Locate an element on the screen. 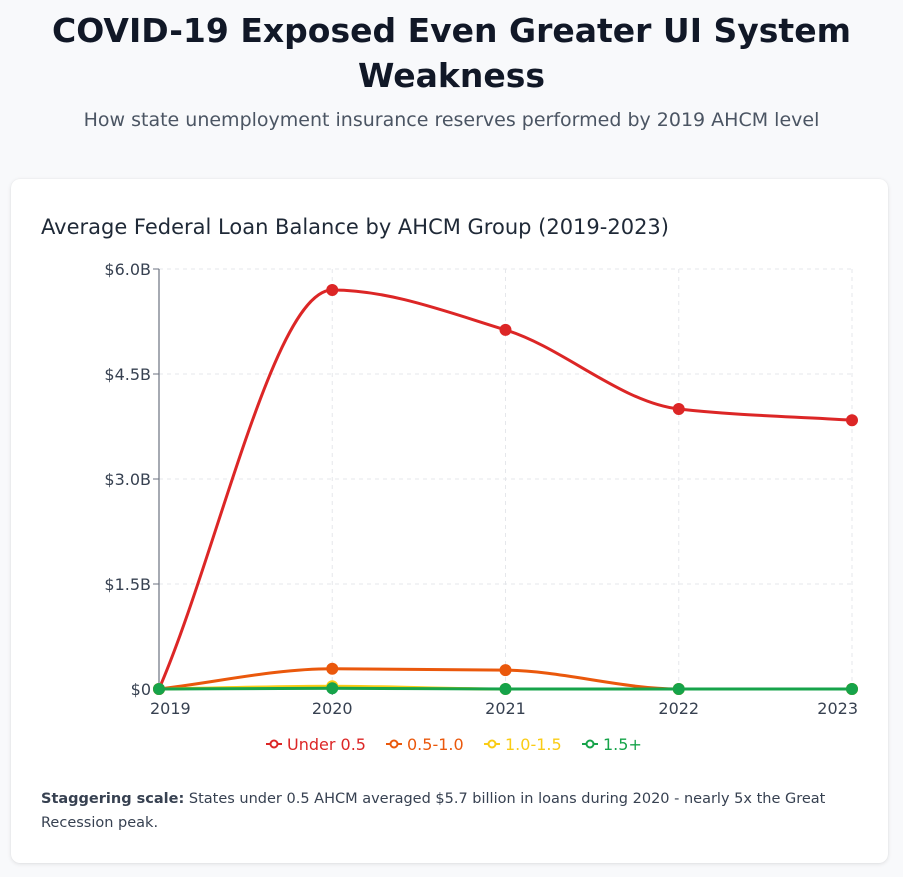 This screenshot has height=877, width=903. legend-label: Under 0.5 is located at coordinates (326, 744).